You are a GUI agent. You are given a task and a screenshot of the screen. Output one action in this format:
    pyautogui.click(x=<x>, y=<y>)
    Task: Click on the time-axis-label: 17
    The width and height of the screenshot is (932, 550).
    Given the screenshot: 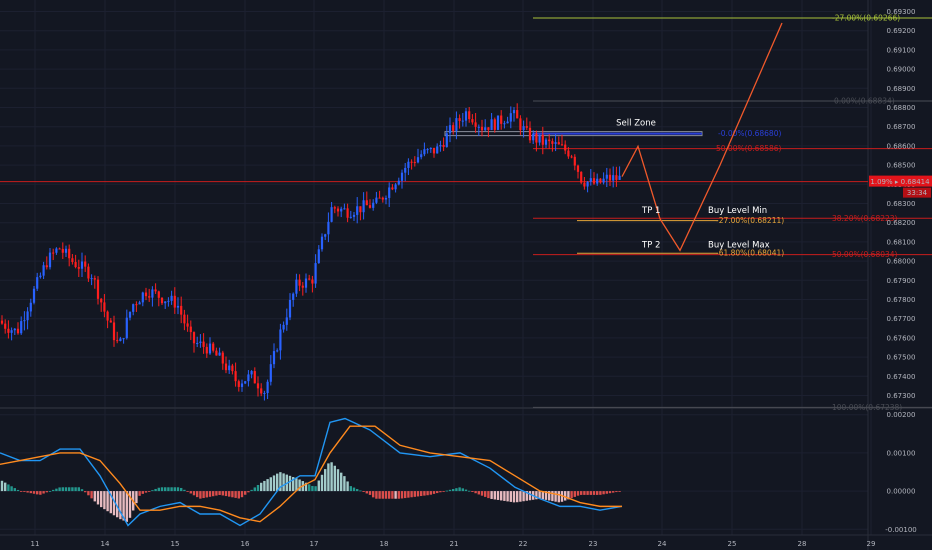 What is the action you would take?
    pyautogui.click(x=314, y=544)
    